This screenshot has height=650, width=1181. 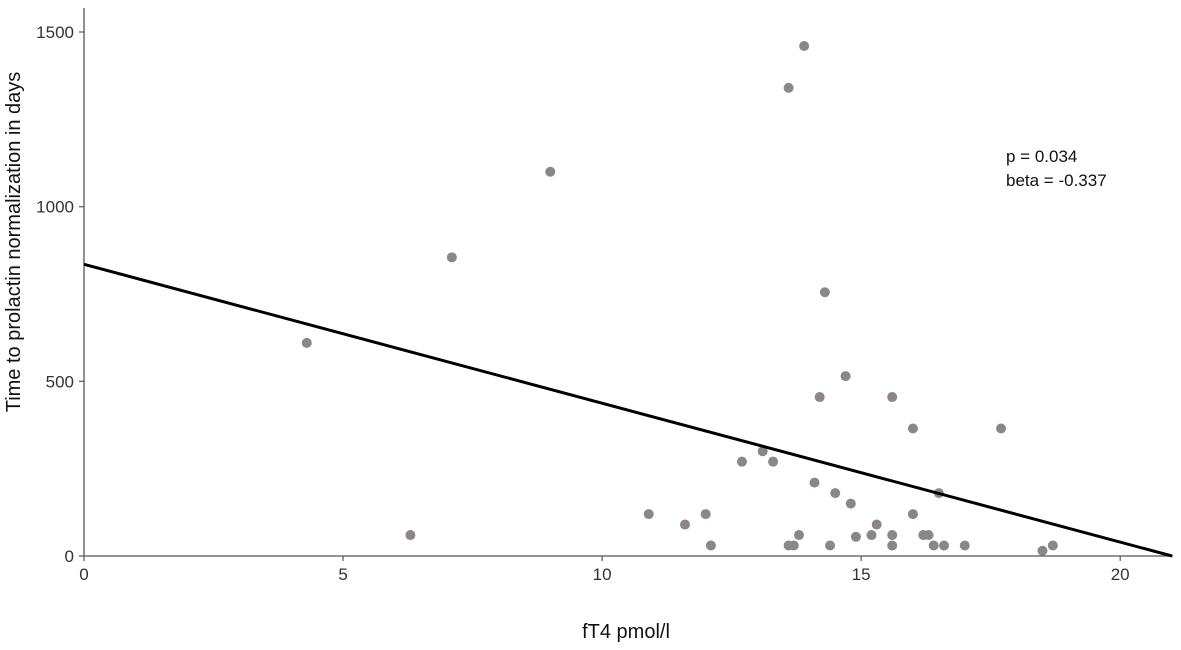 I want to click on y-tick-label: 0, so click(x=69, y=556).